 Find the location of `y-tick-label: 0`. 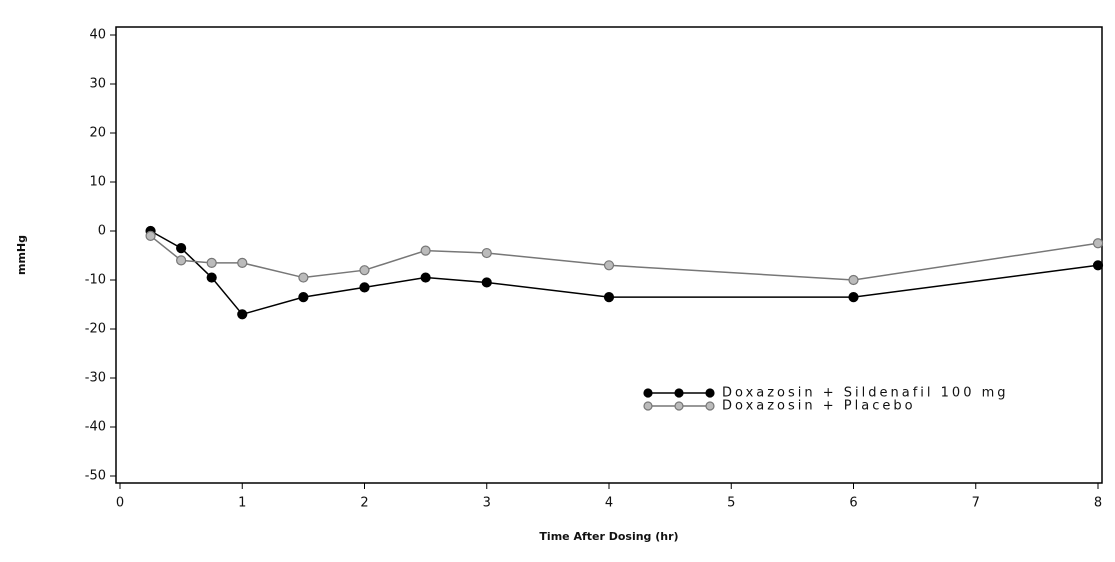

y-tick-label: 0 is located at coordinates (102, 231).